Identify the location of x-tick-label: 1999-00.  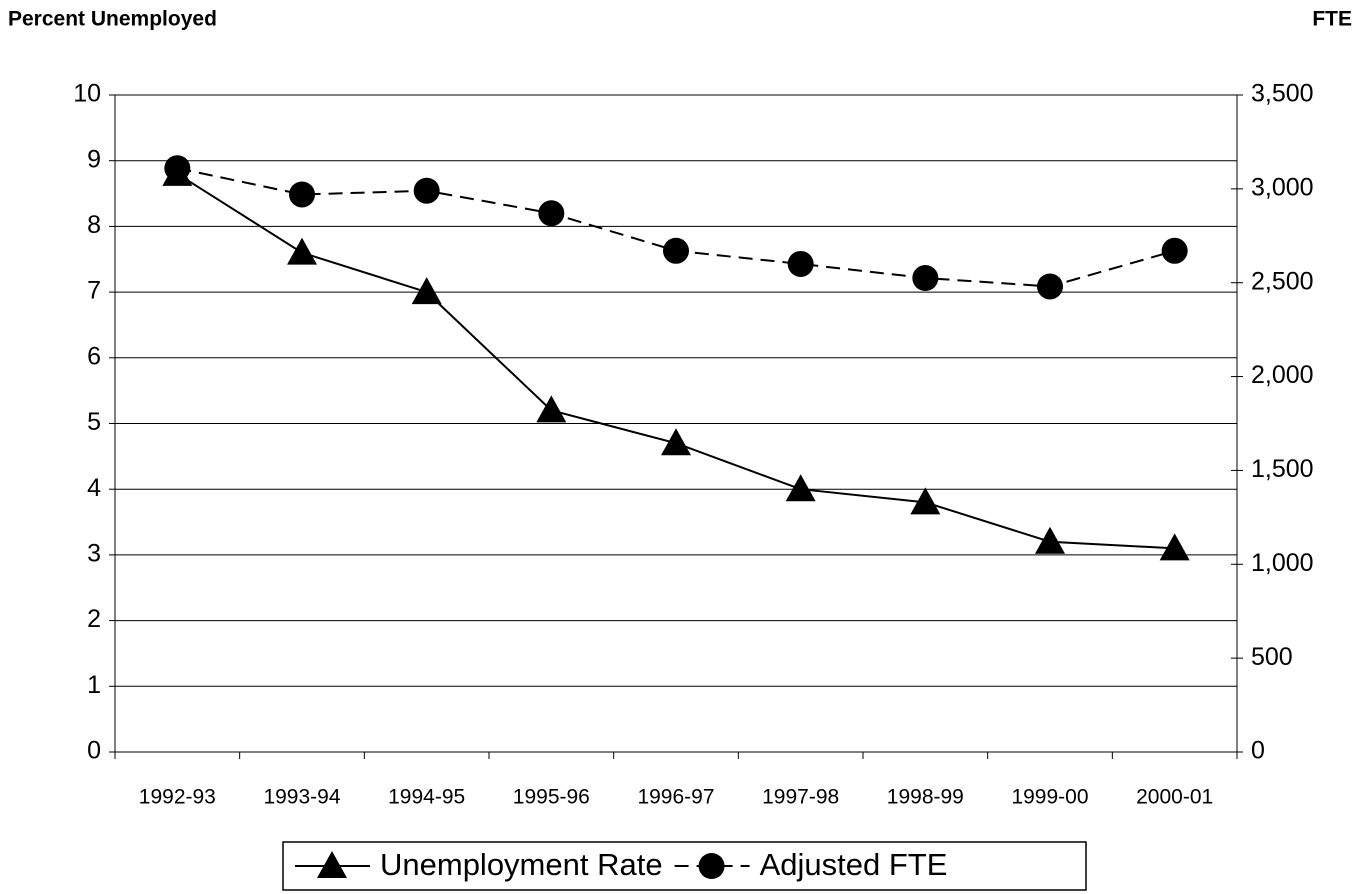
(1049, 797).